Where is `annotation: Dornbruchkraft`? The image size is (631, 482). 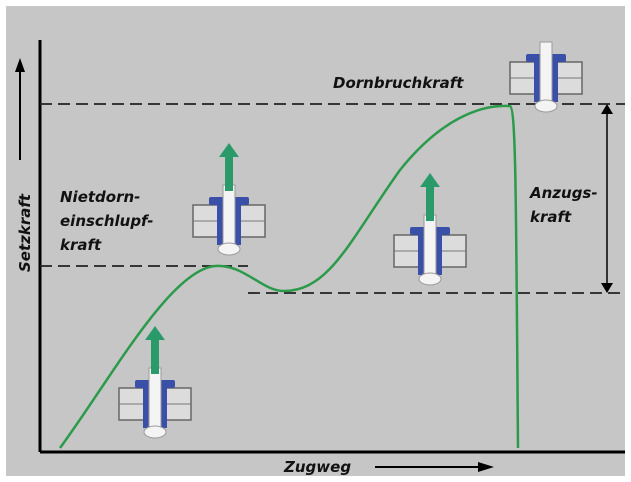 annotation: Dornbruchkraft is located at coordinates (398, 83).